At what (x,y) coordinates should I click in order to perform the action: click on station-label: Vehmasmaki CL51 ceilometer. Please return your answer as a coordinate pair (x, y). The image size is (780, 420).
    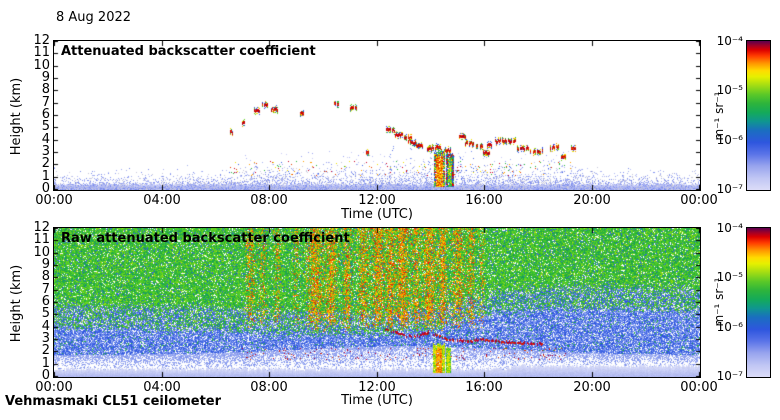
    Looking at the image, I should click on (113, 401).